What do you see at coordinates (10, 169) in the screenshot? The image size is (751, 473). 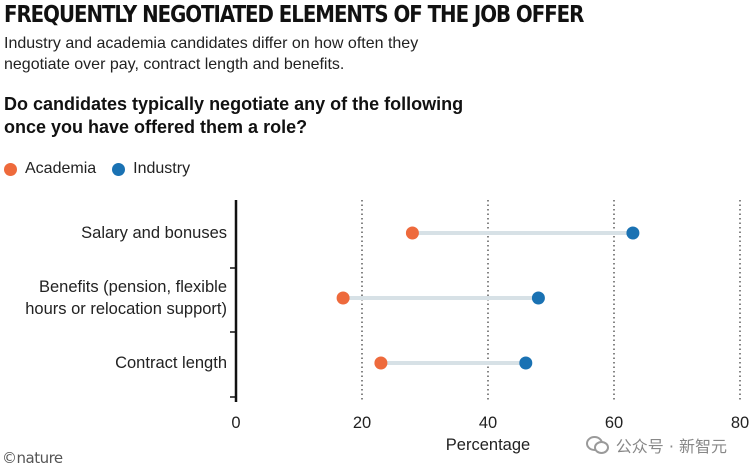 I see `legend-swatch-academia` at bounding box center [10, 169].